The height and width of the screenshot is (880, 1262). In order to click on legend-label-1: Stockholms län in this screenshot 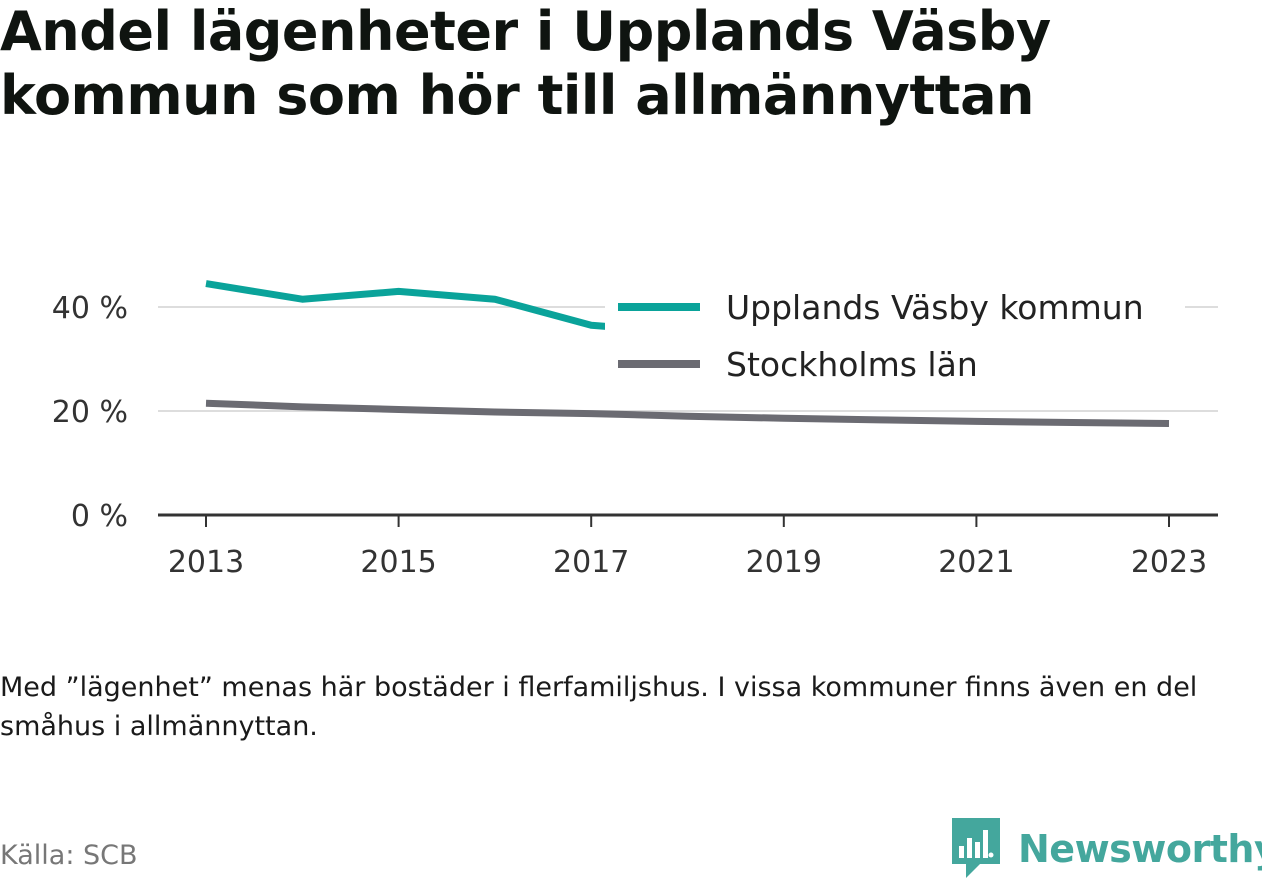, I will do `click(852, 364)`.